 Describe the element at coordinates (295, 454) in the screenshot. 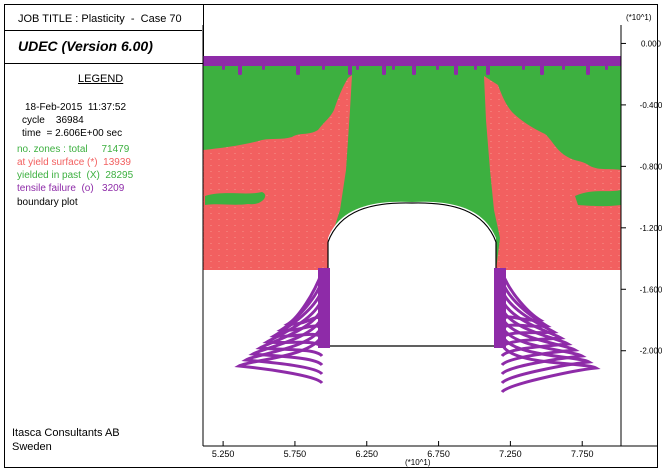

I see `x-tick-label: 5.750` at that location.